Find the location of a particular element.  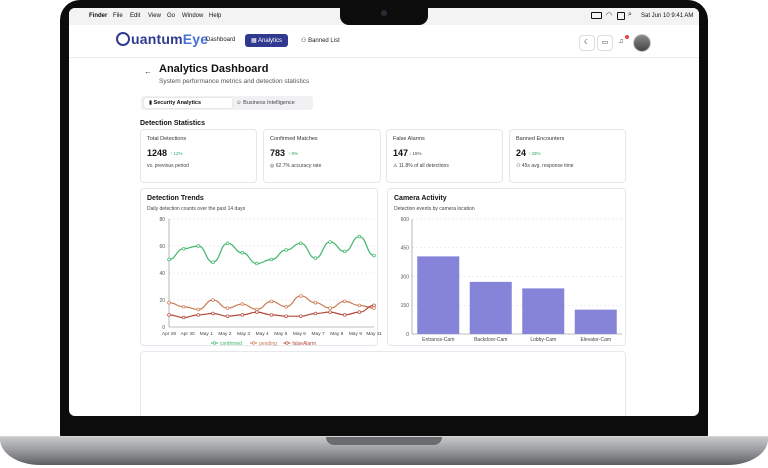

stat-delta: ↑ 33% is located at coordinates (534, 153).